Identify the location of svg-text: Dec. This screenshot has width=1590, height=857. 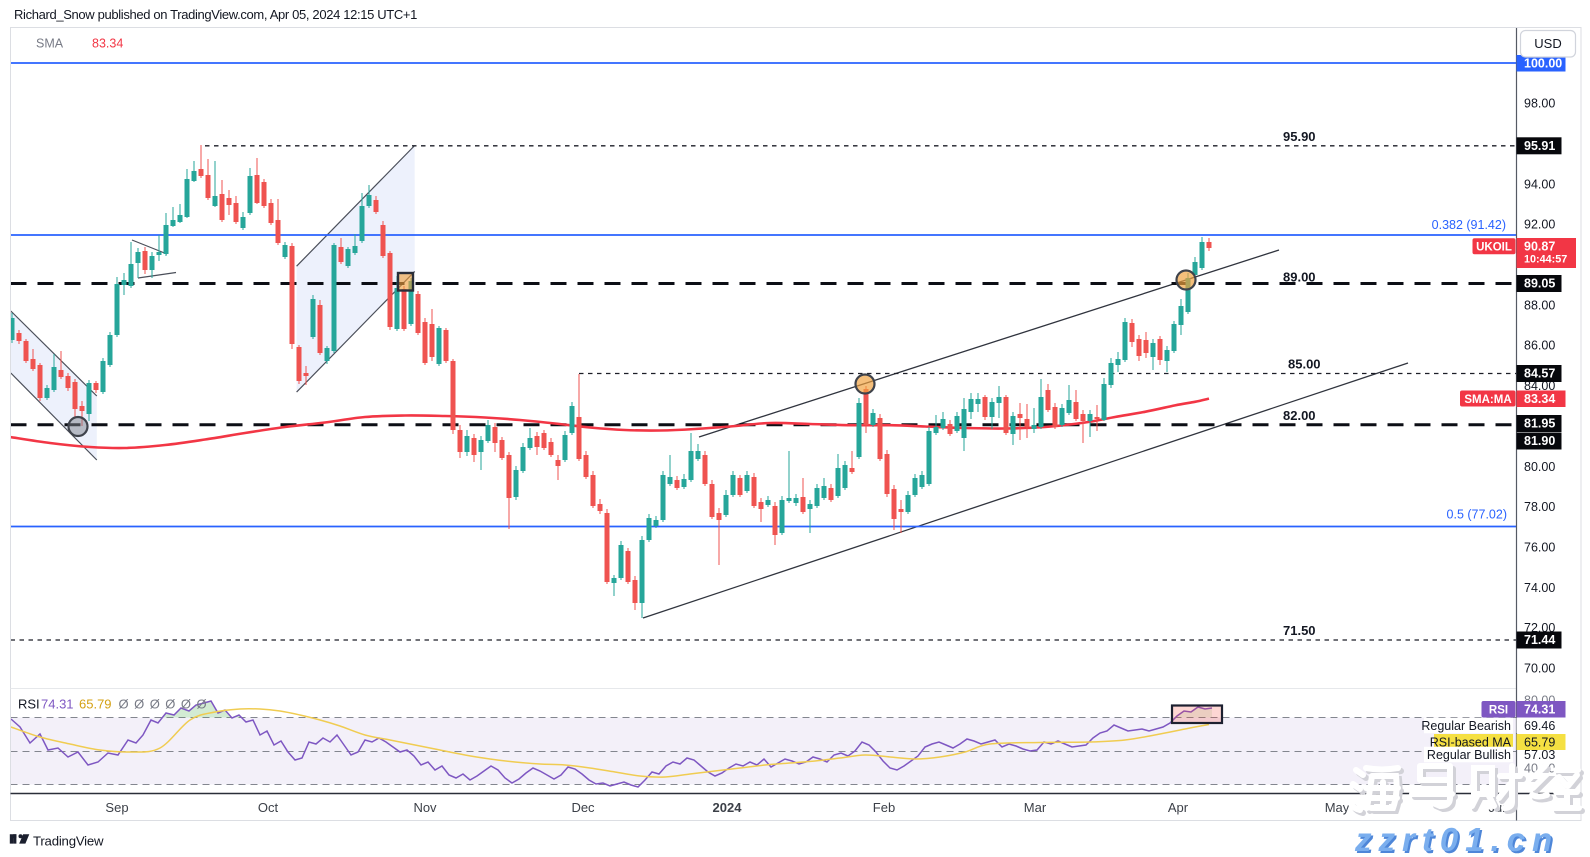
(583, 807).